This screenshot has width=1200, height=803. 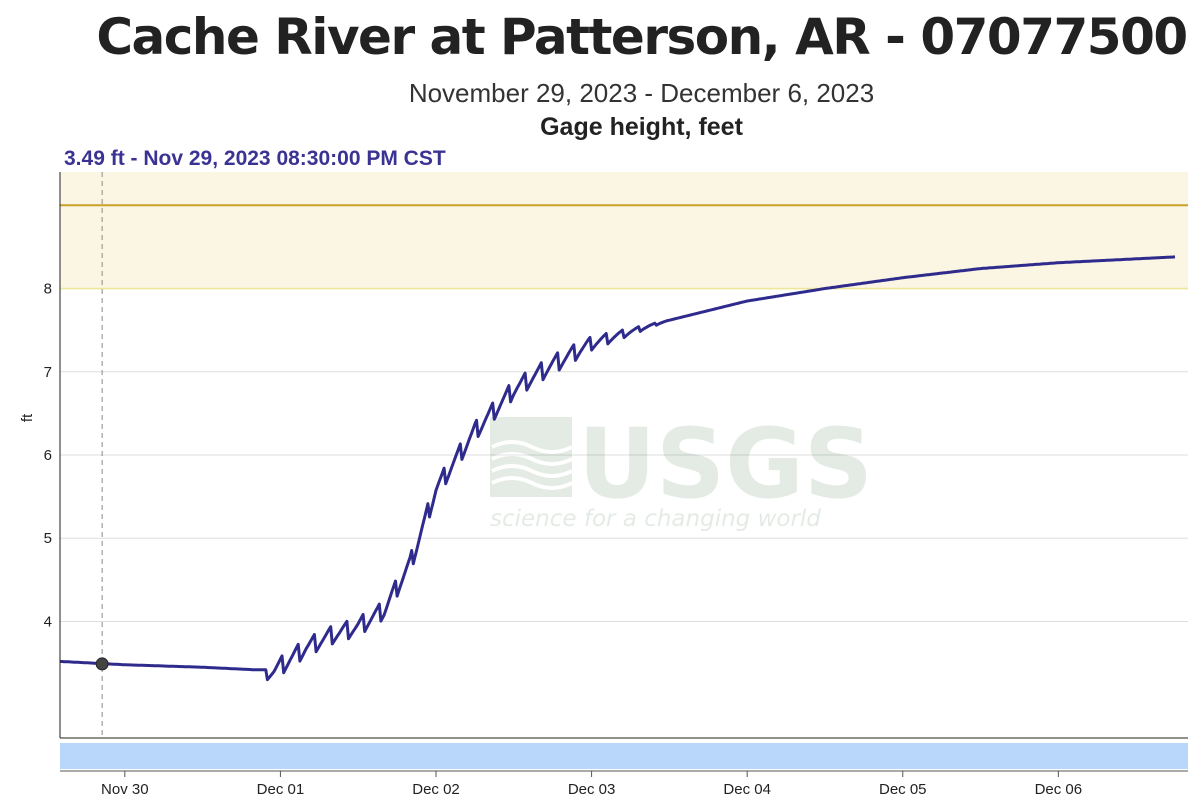 I want to click on y-tick-label: 4, so click(x=48, y=621).